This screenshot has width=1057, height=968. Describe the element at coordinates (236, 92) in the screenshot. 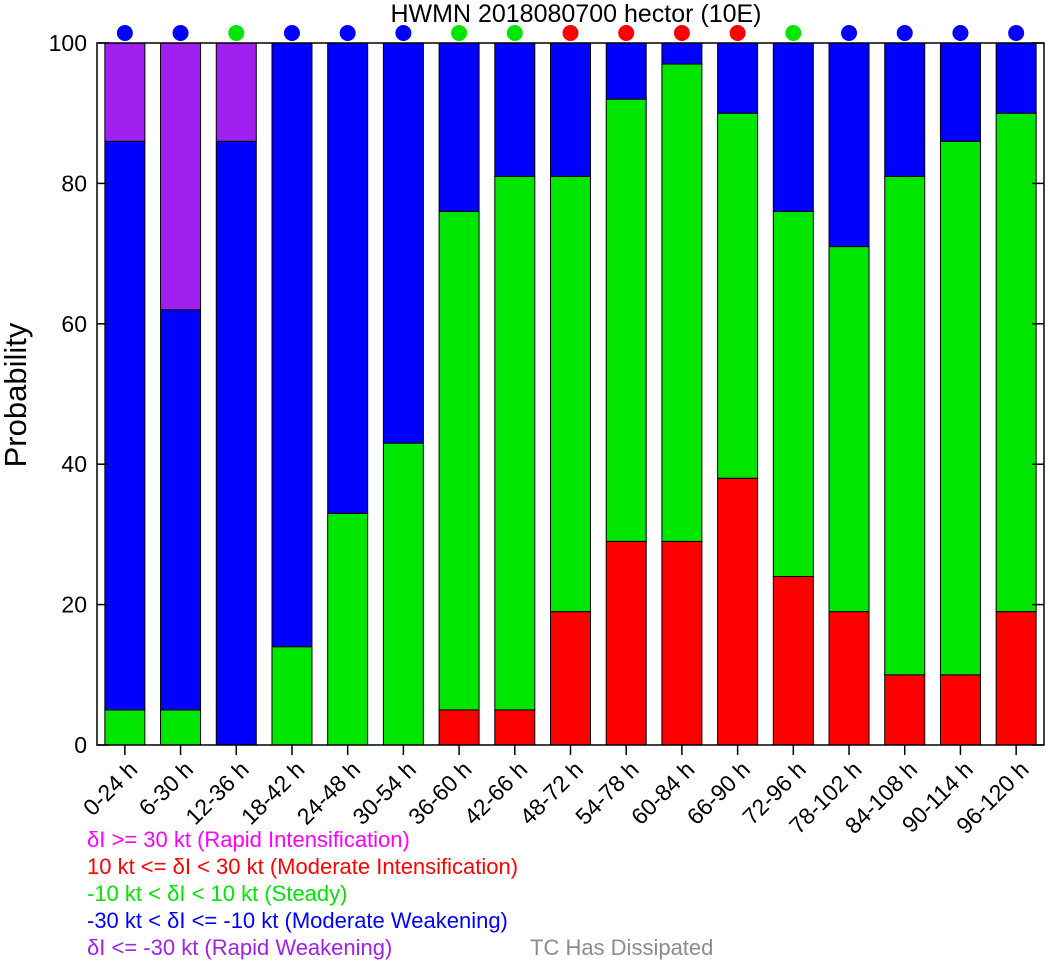

I see `bar-segment-rapid-weakening-12-36h` at that location.